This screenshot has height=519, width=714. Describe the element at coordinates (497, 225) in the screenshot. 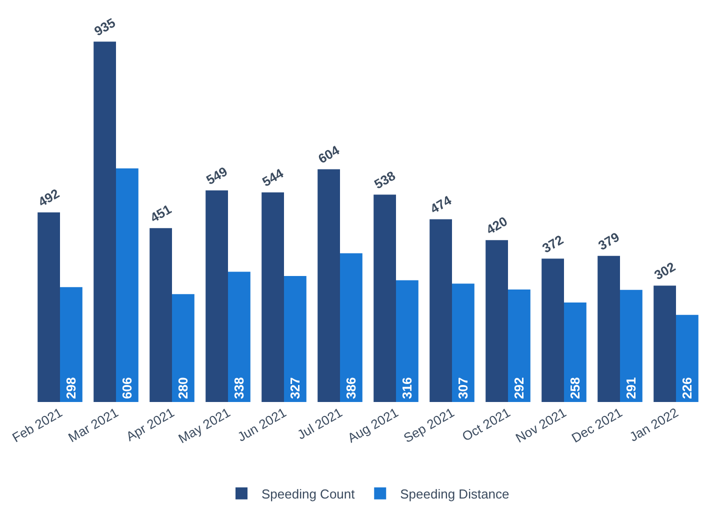

I see `data-label: 420` at that location.